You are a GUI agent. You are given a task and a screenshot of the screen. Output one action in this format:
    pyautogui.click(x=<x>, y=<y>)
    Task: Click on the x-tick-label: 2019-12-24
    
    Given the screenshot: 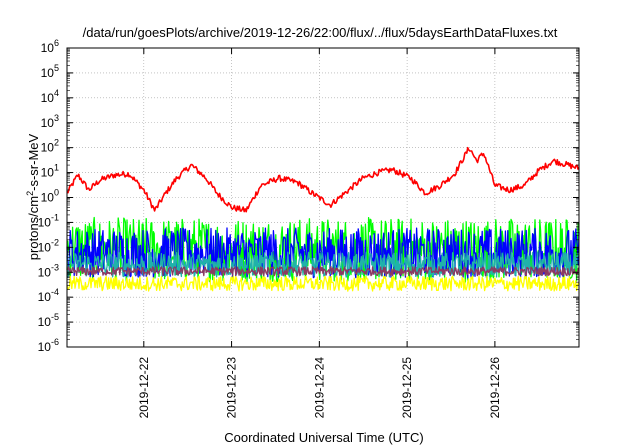 What is the action you would take?
    pyautogui.click(x=319, y=388)
    